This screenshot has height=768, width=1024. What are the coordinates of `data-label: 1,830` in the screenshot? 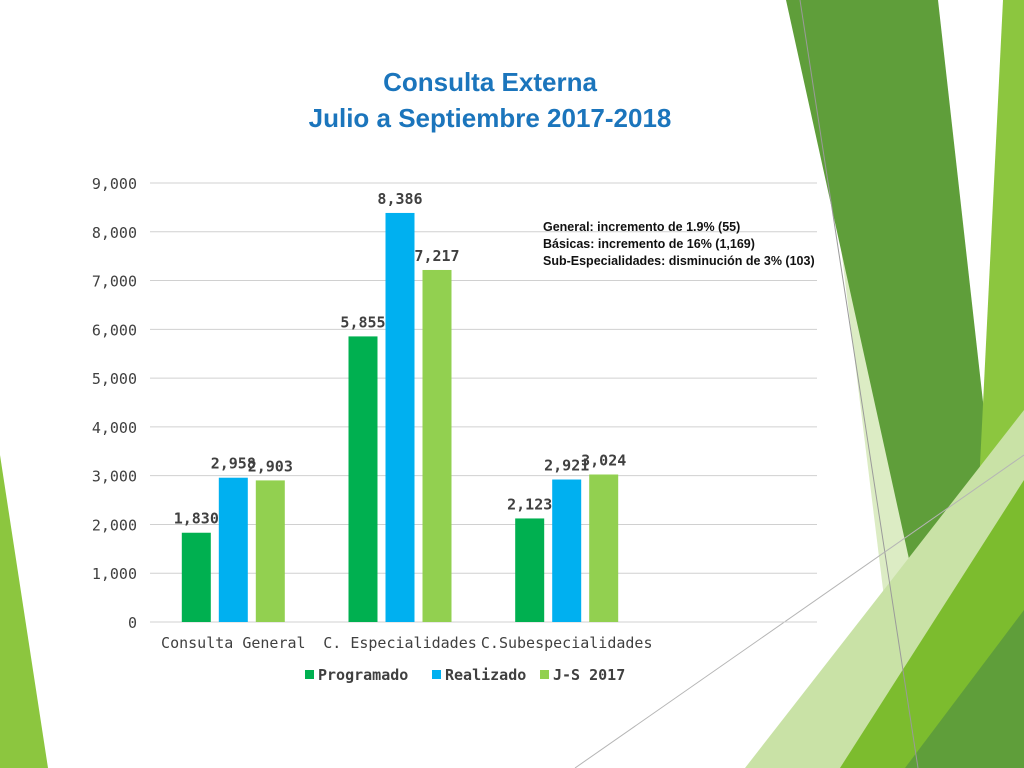 It's located at (196, 519).